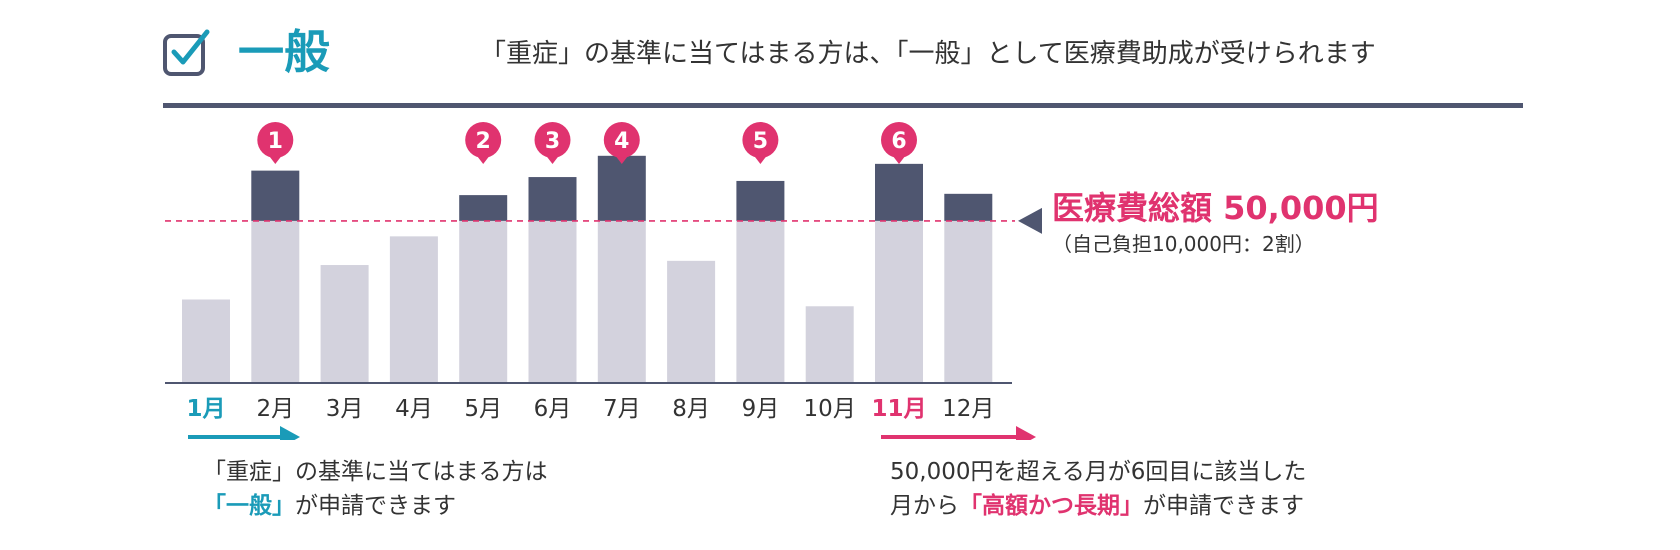 The height and width of the screenshot is (550, 1680). What do you see at coordinates (553, 409) in the screenshot?
I see `x-tick-label: 6月` at bounding box center [553, 409].